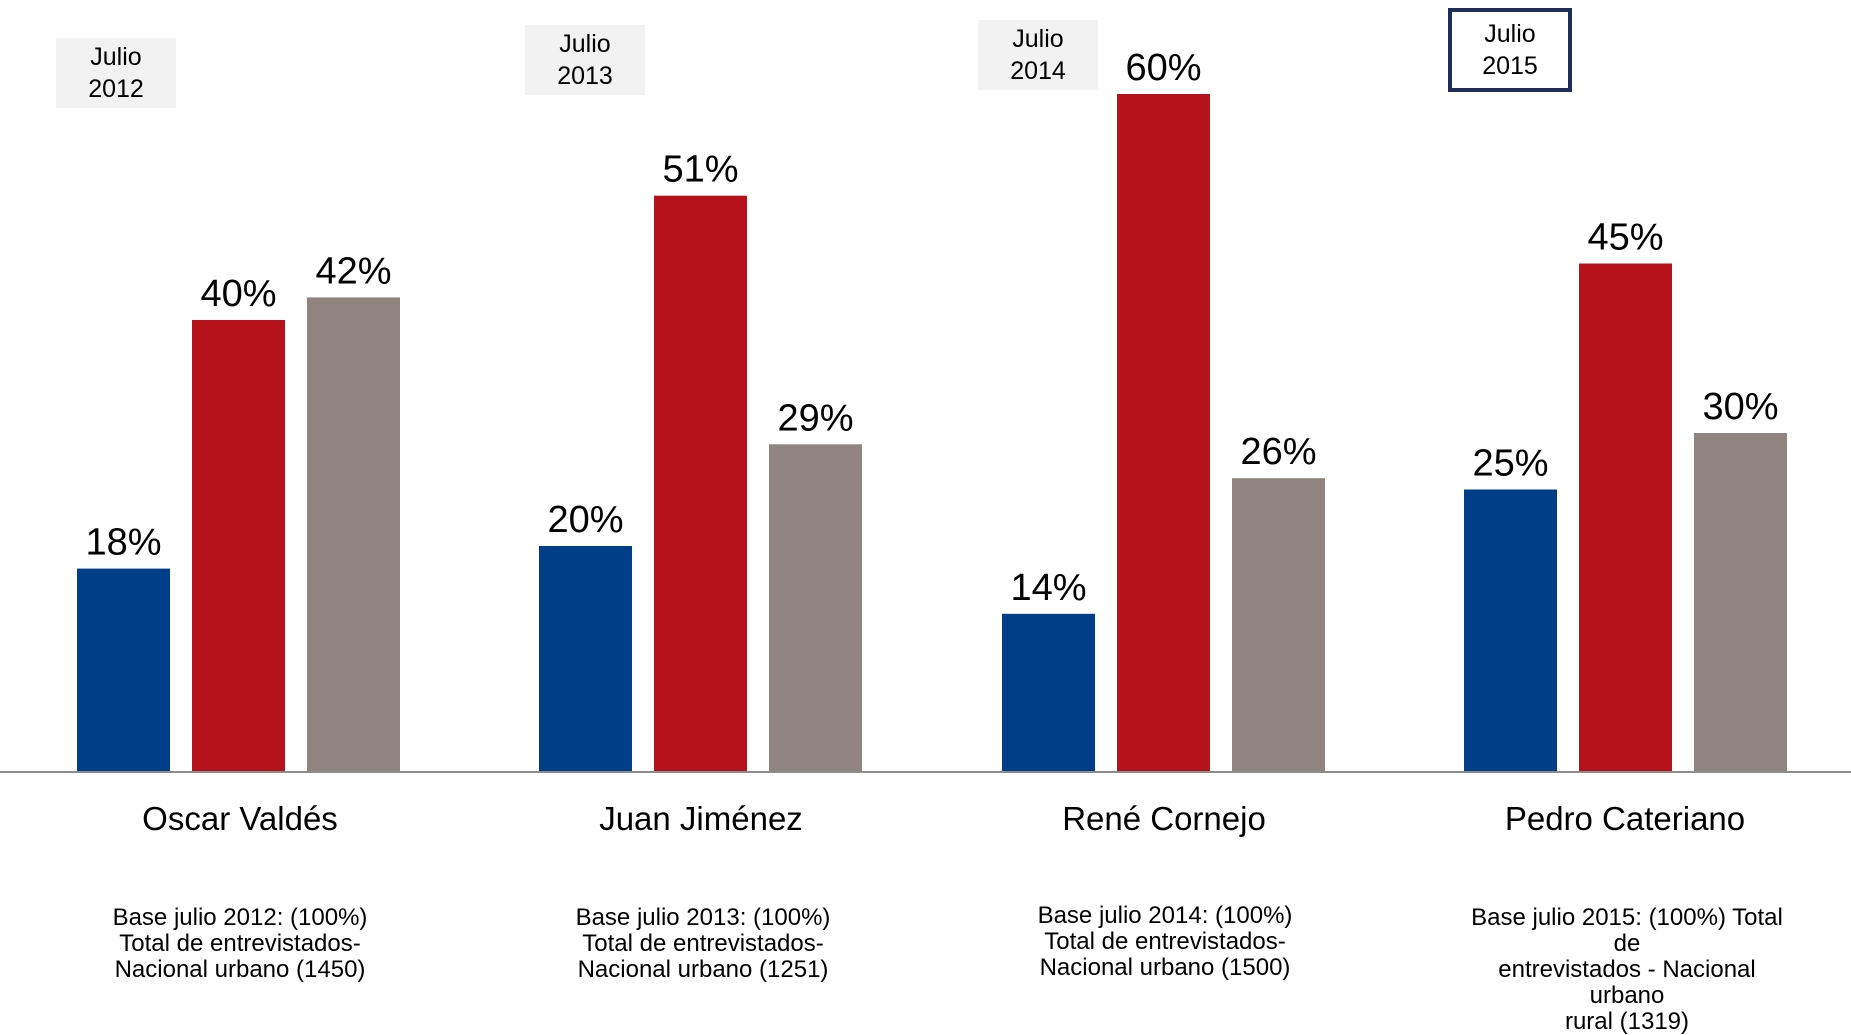 This screenshot has width=1851, height=1035. Describe the element at coordinates (238, 294) in the screenshot. I see `data-label-1-2: 40%` at that location.